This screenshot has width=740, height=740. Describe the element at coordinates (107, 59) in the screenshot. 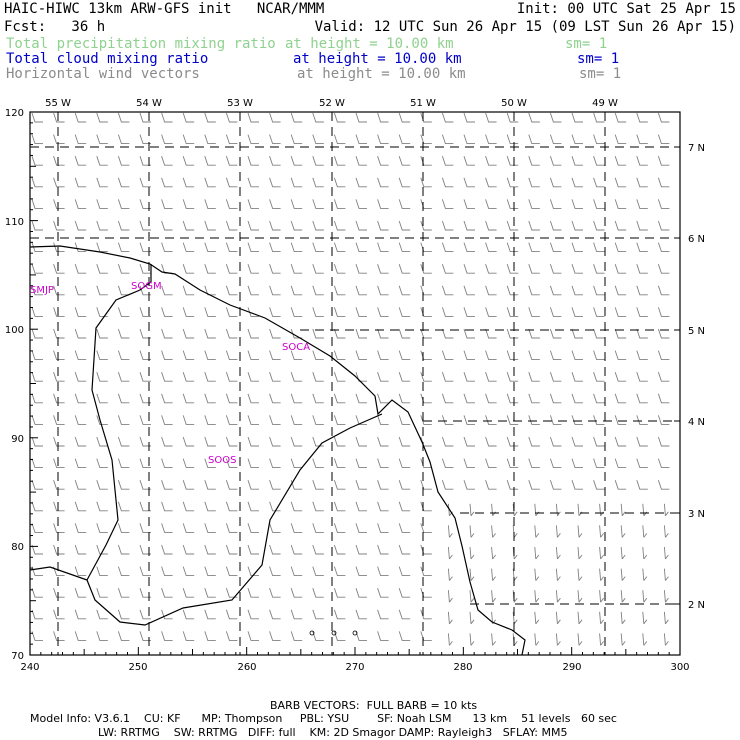

I see `field-cloud-name: Total cloud mixing ratio` at that location.